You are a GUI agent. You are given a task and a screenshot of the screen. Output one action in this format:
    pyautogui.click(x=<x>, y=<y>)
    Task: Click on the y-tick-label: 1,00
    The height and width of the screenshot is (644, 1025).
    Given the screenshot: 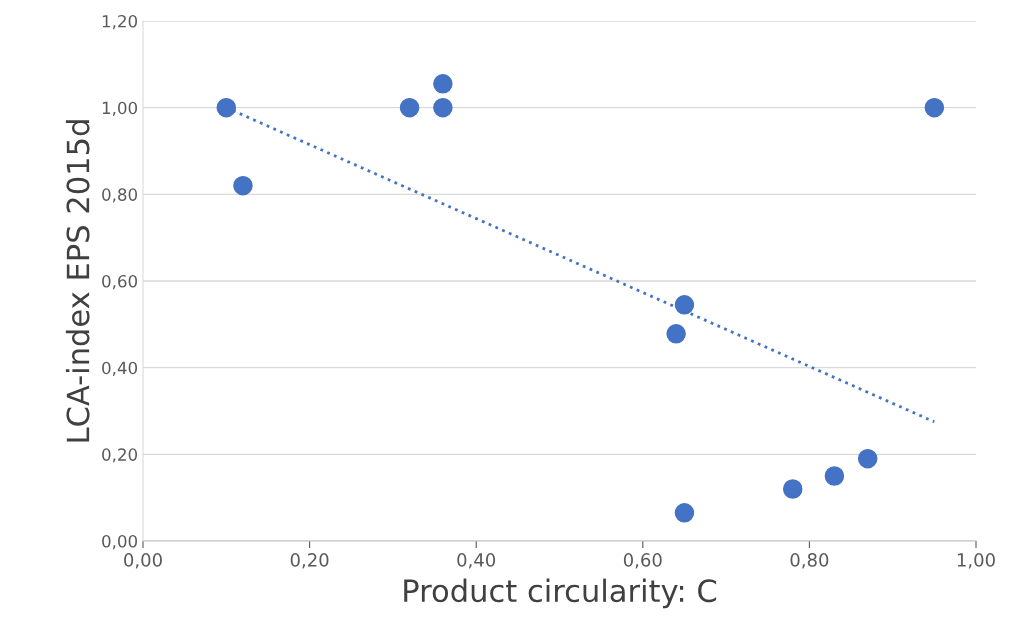 What is the action you would take?
    pyautogui.click(x=120, y=108)
    